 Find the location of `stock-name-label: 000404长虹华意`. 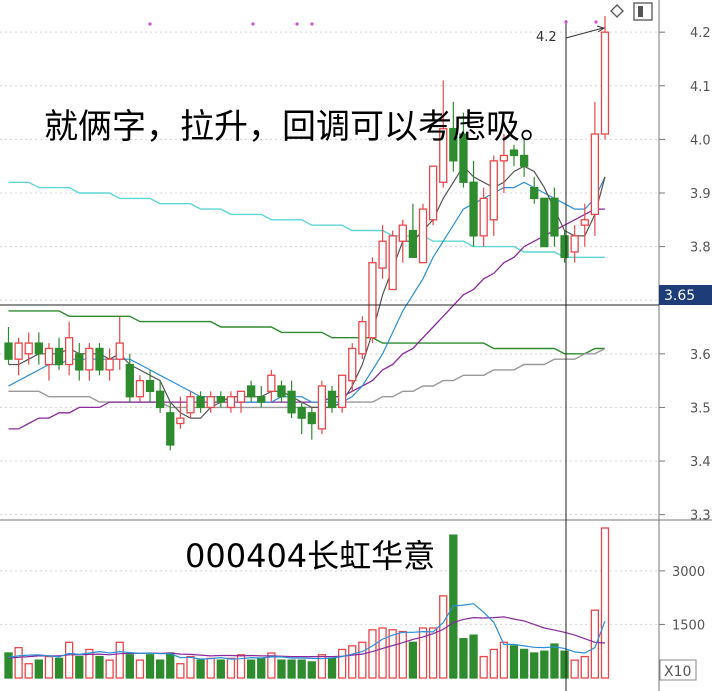

stock-name-label: 000404长虹华意 is located at coordinates (310, 556).